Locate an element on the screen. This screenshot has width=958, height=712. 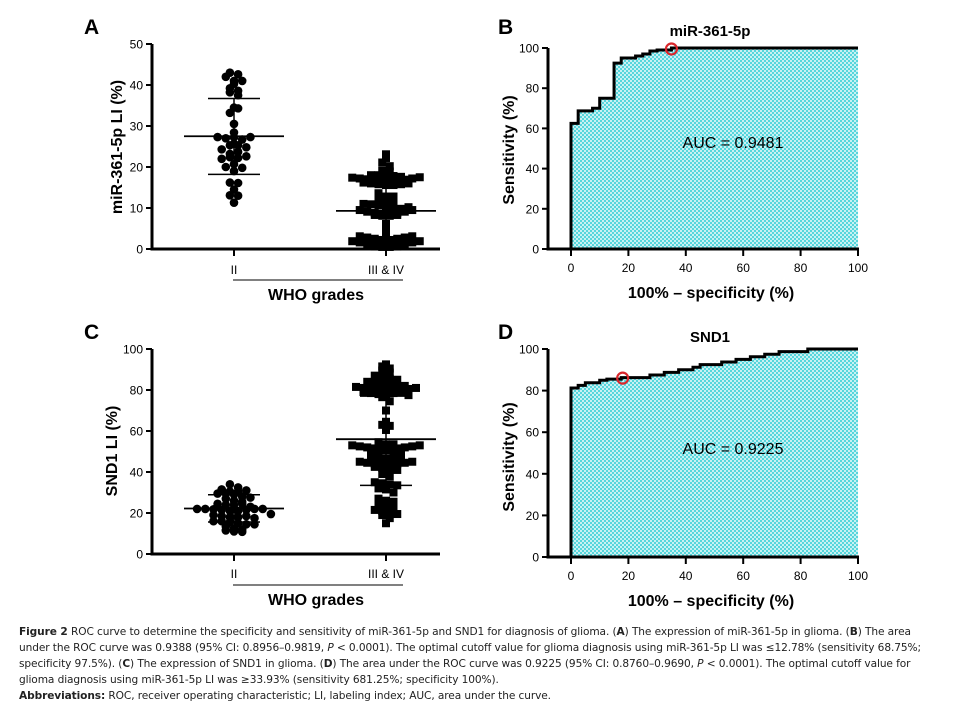
roc-curve is located at coordinates (713, 452).